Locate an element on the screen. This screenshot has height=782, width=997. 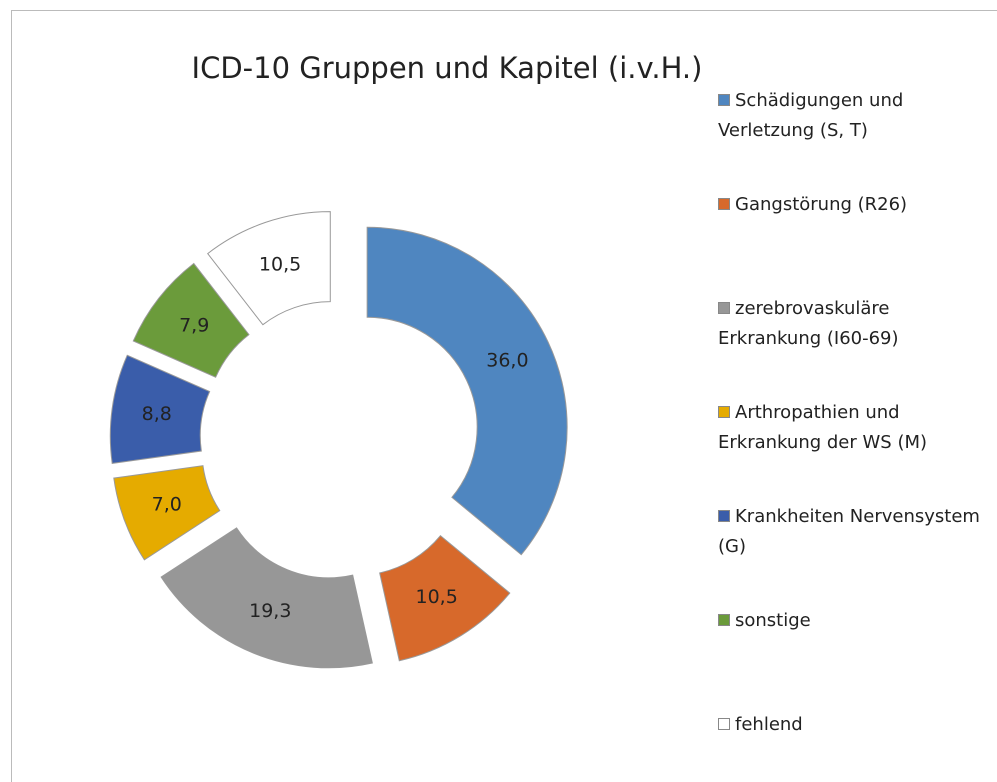
legend-item: sonstige is located at coordinates (853, 621).